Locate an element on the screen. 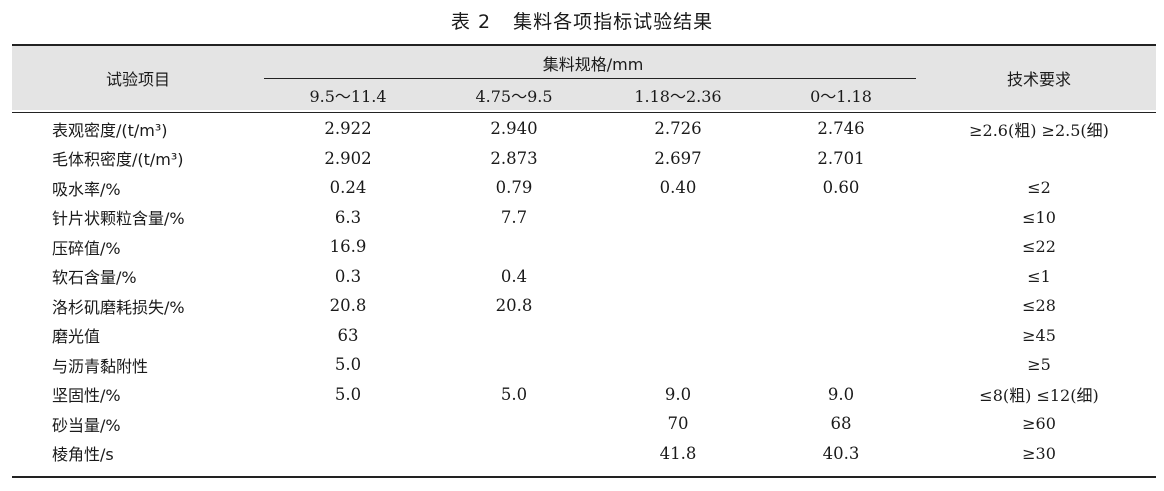 This screenshot has width=1164, height=491. value-cell: 2.746 is located at coordinates (841, 129).